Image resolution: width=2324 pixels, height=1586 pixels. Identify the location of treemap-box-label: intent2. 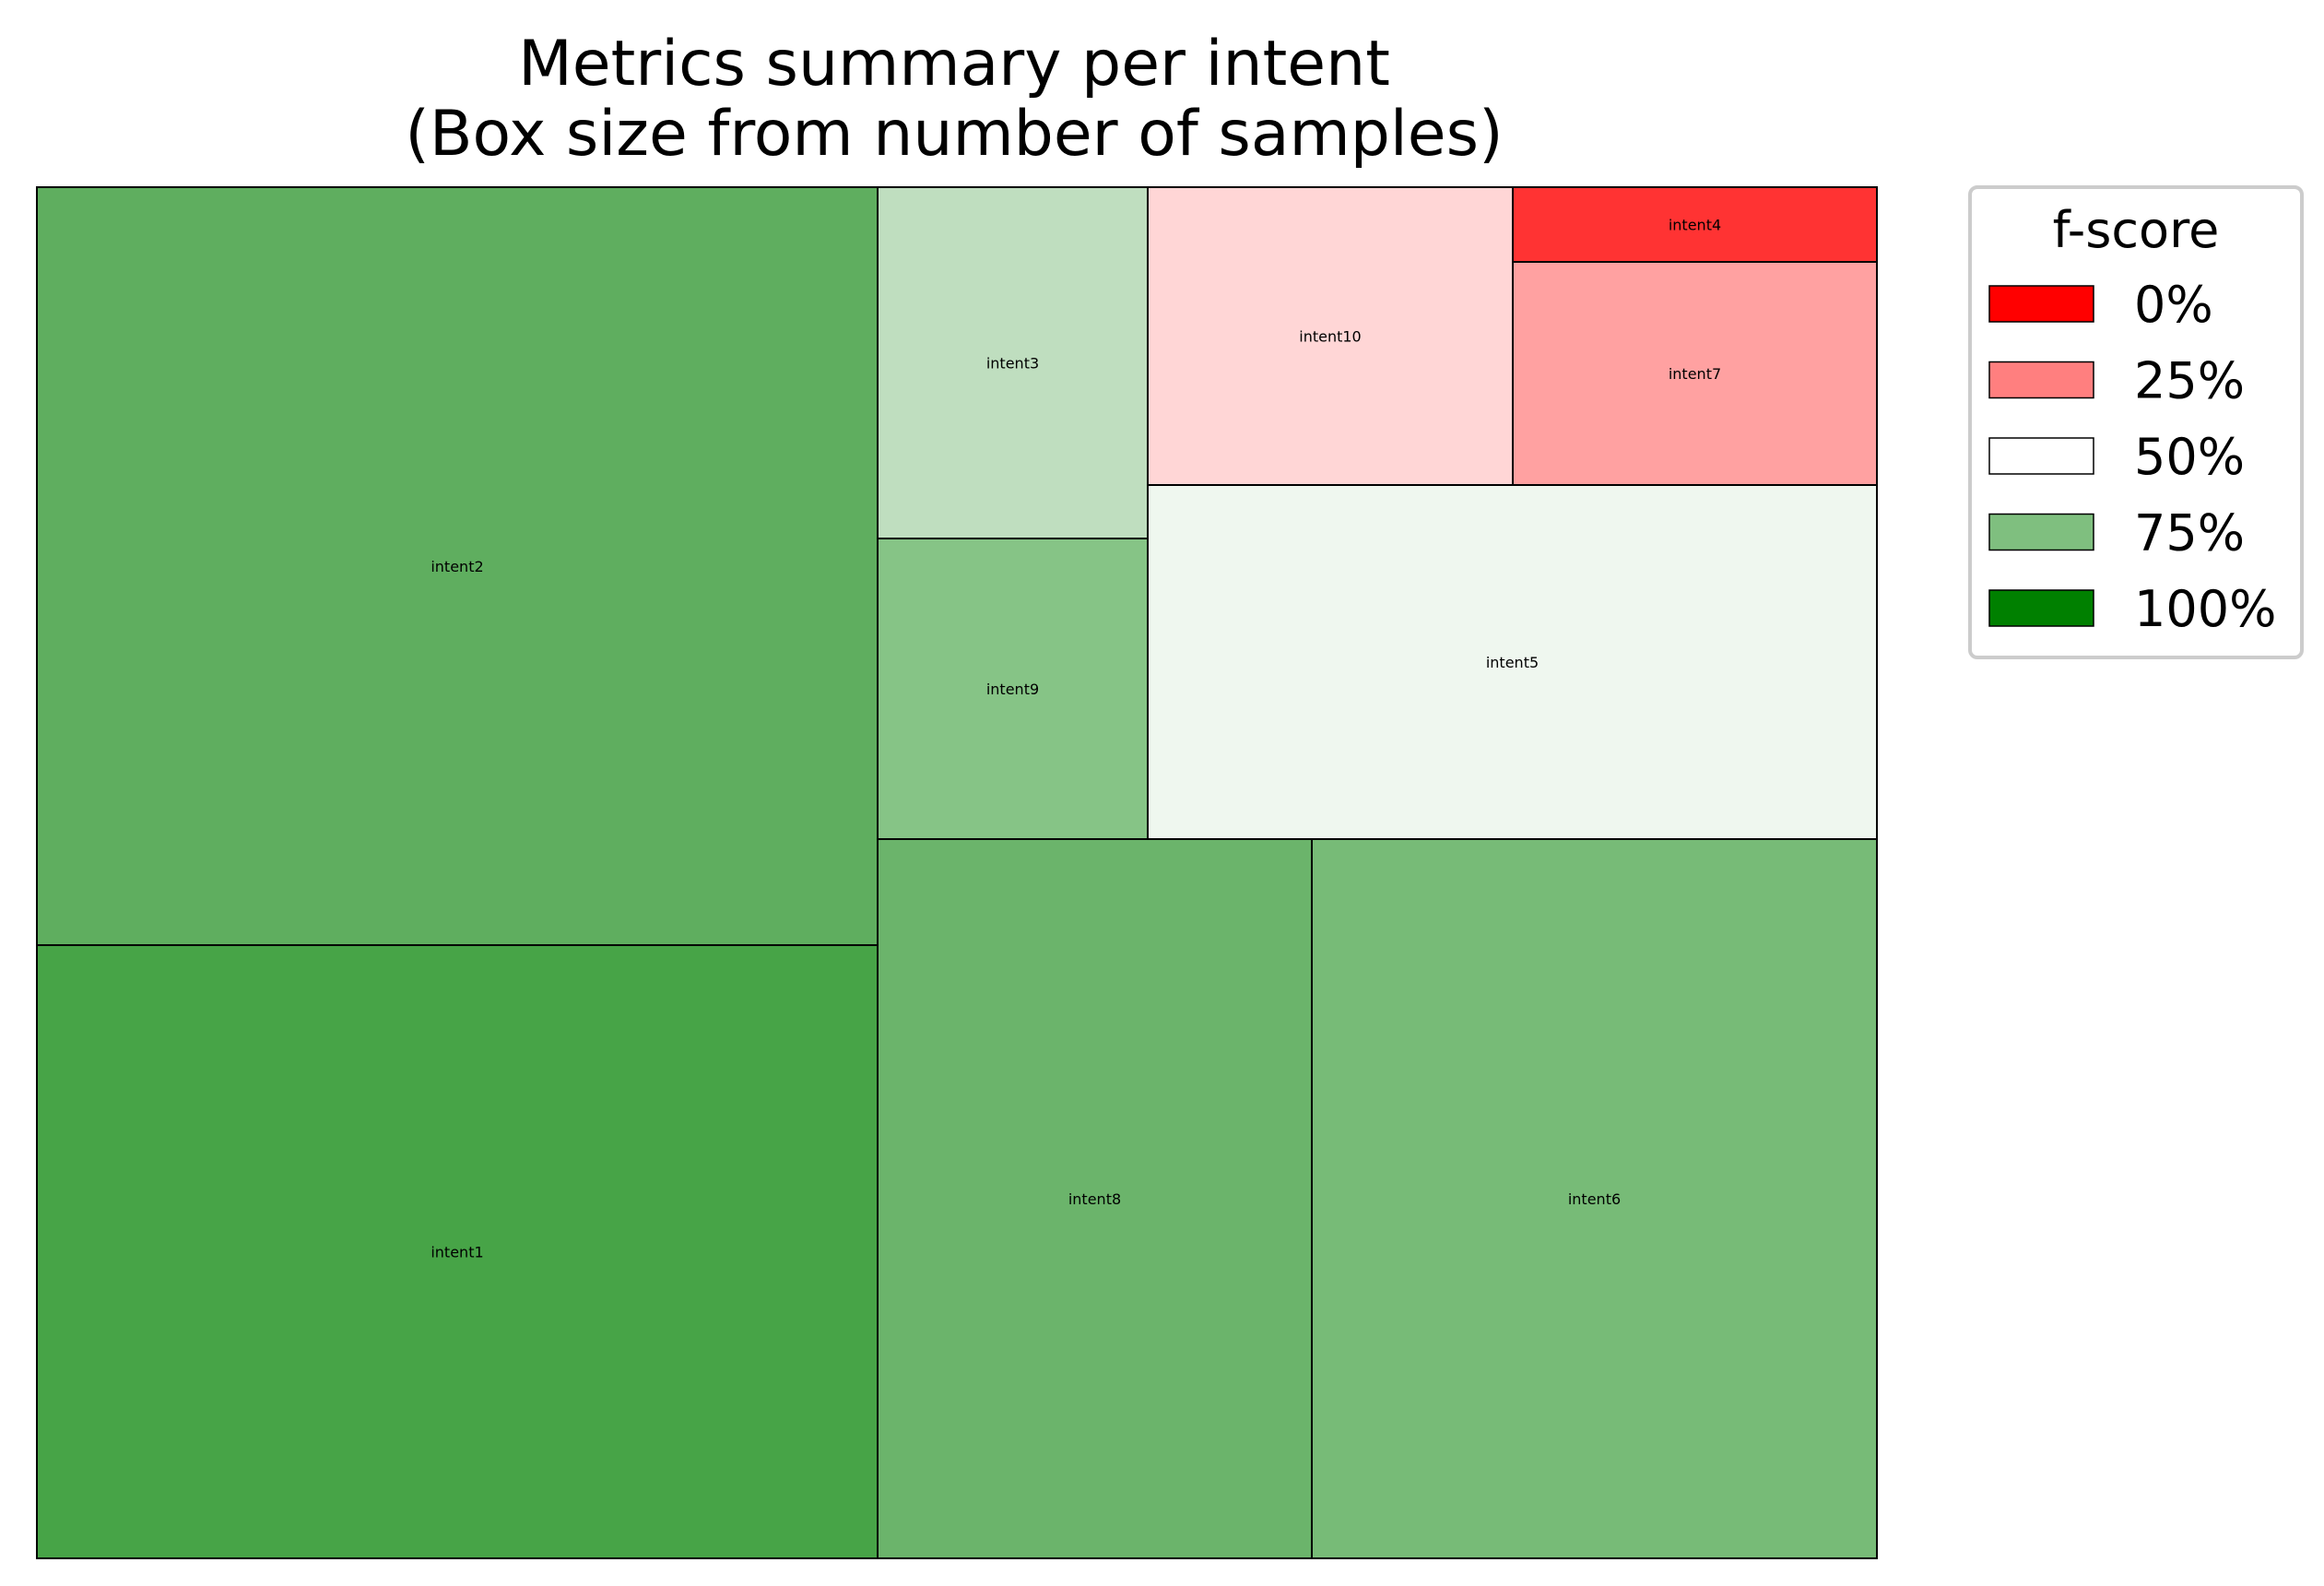
(457, 566).